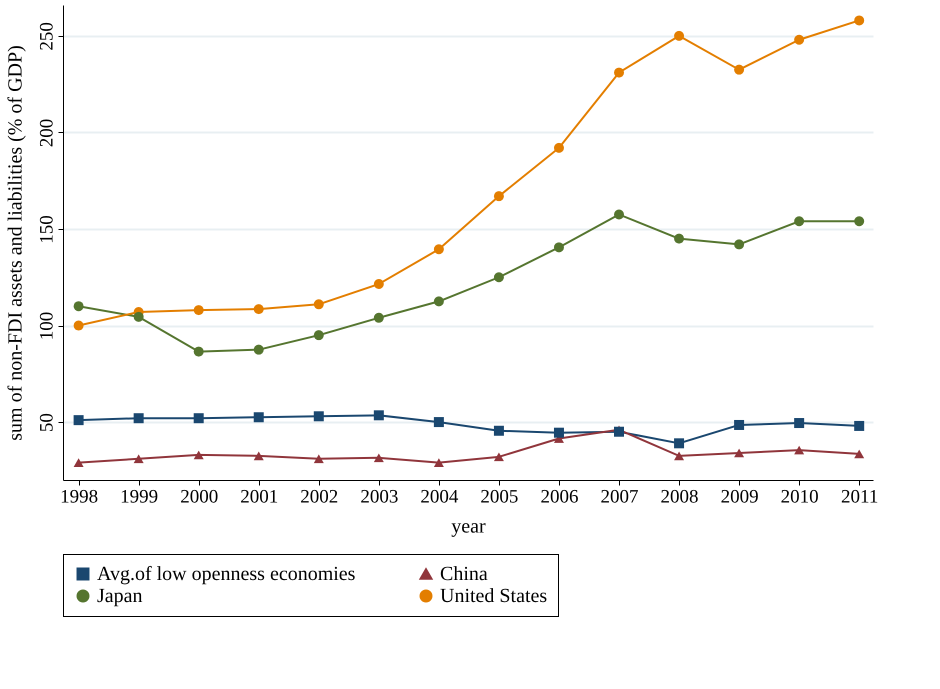  Describe the element at coordinates (464, 574) in the screenshot. I see `legend-label: China` at that location.